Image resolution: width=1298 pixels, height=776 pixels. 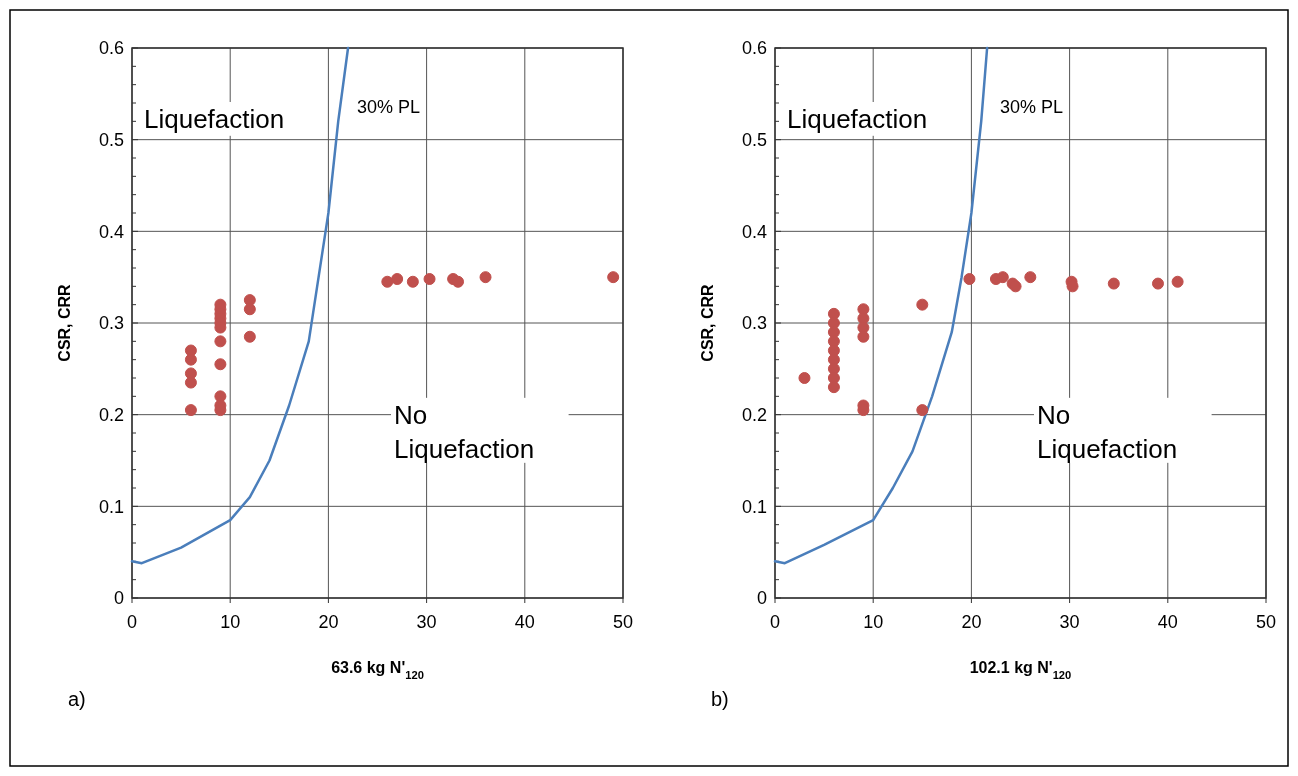 I want to click on x-axis-title: 63.6 kg N'$_{120}$, so click(x=377, y=670).